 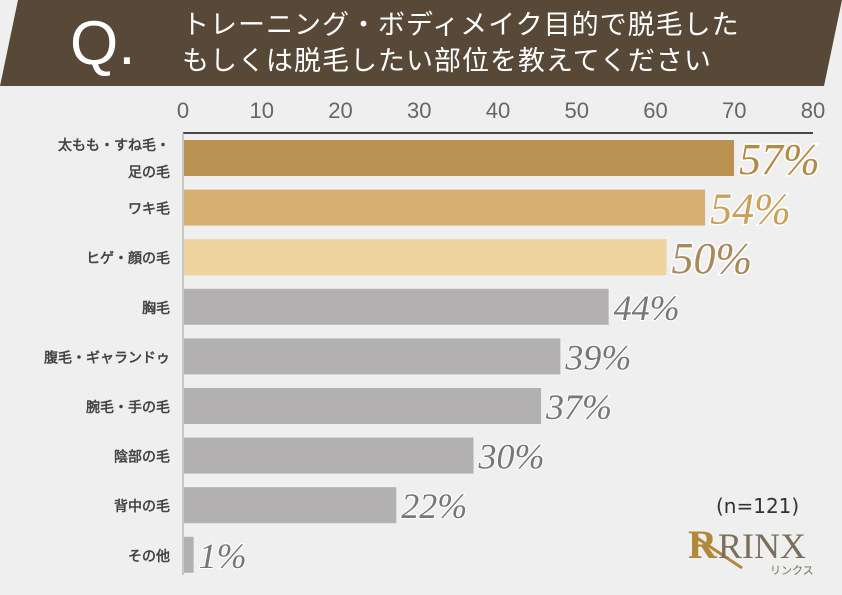 I want to click on title-line-1: トレーニング・ボディメイク目的で脱毛した, so click(x=461, y=25).